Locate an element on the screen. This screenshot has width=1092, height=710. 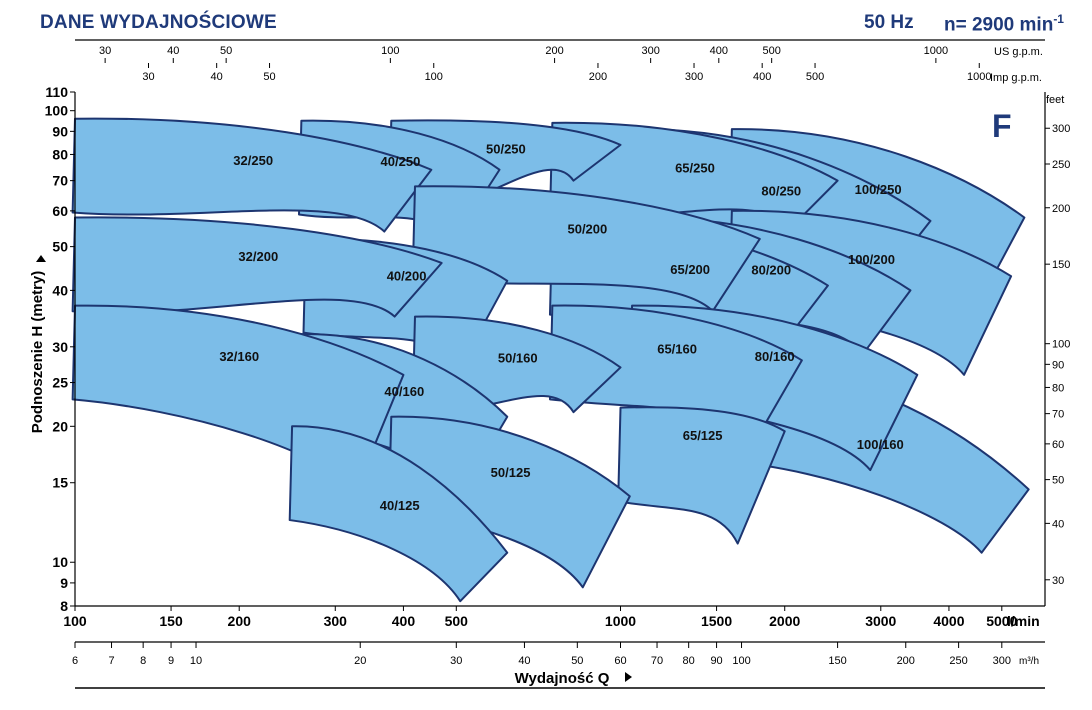
x-axis-title: Wydajność Q is located at coordinates (562, 678).